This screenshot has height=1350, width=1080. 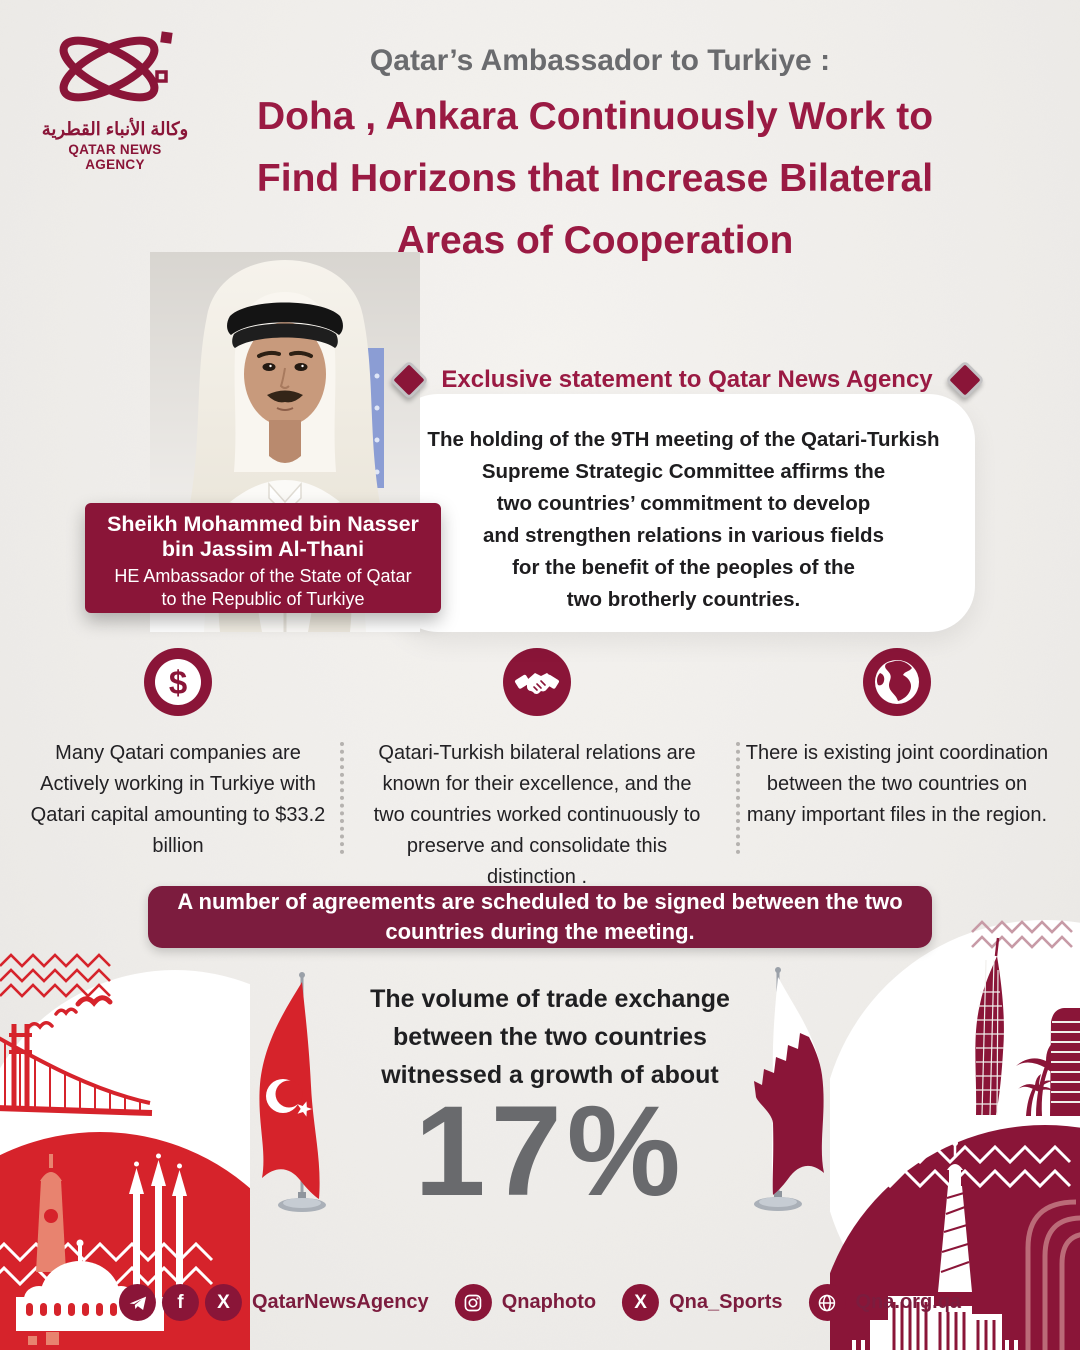 What do you see at coordinates (285, 441) in the screenshot?
I see `neck` at bounding box center [285, 441].